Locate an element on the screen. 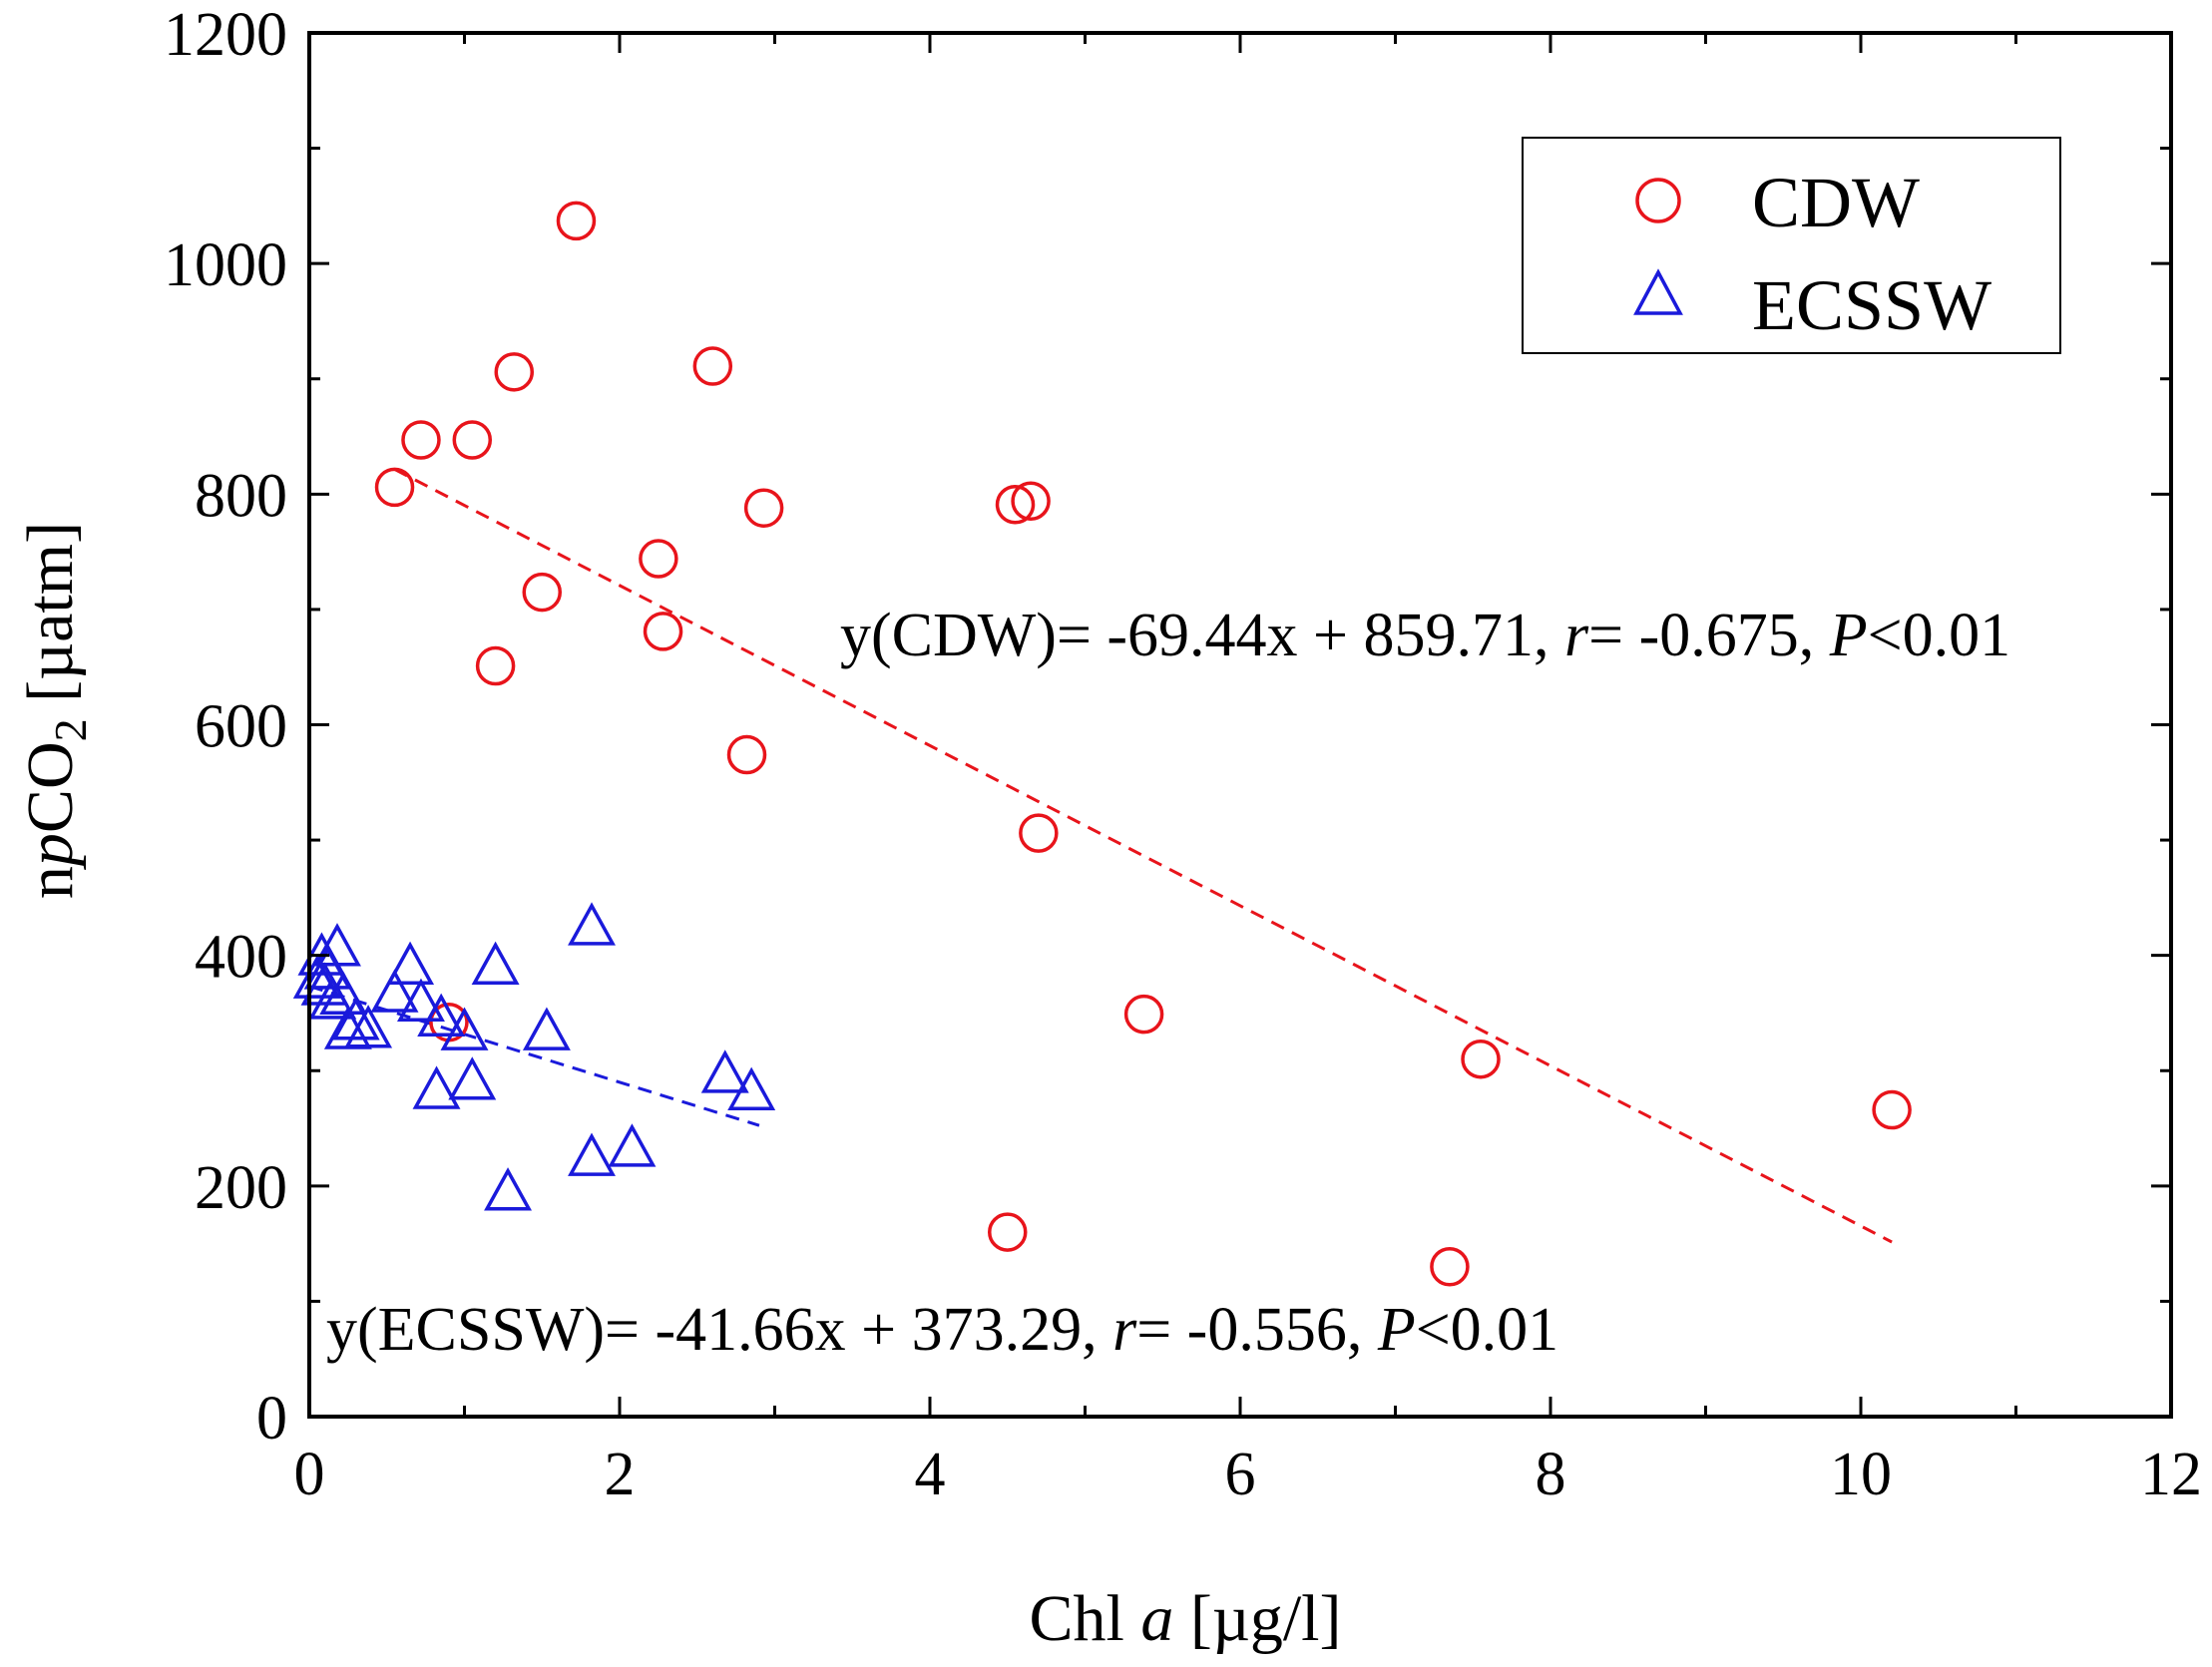 The image size is (2212, 1667). legend-cdw-label: CDW is located at coordinates (1836, 202).